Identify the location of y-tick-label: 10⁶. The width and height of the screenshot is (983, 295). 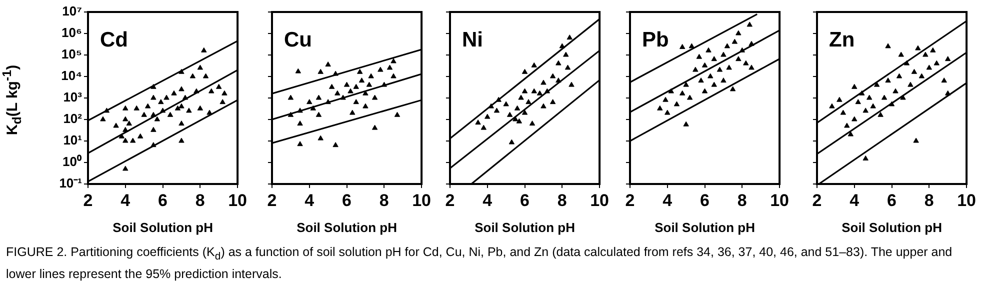
(72, 32).